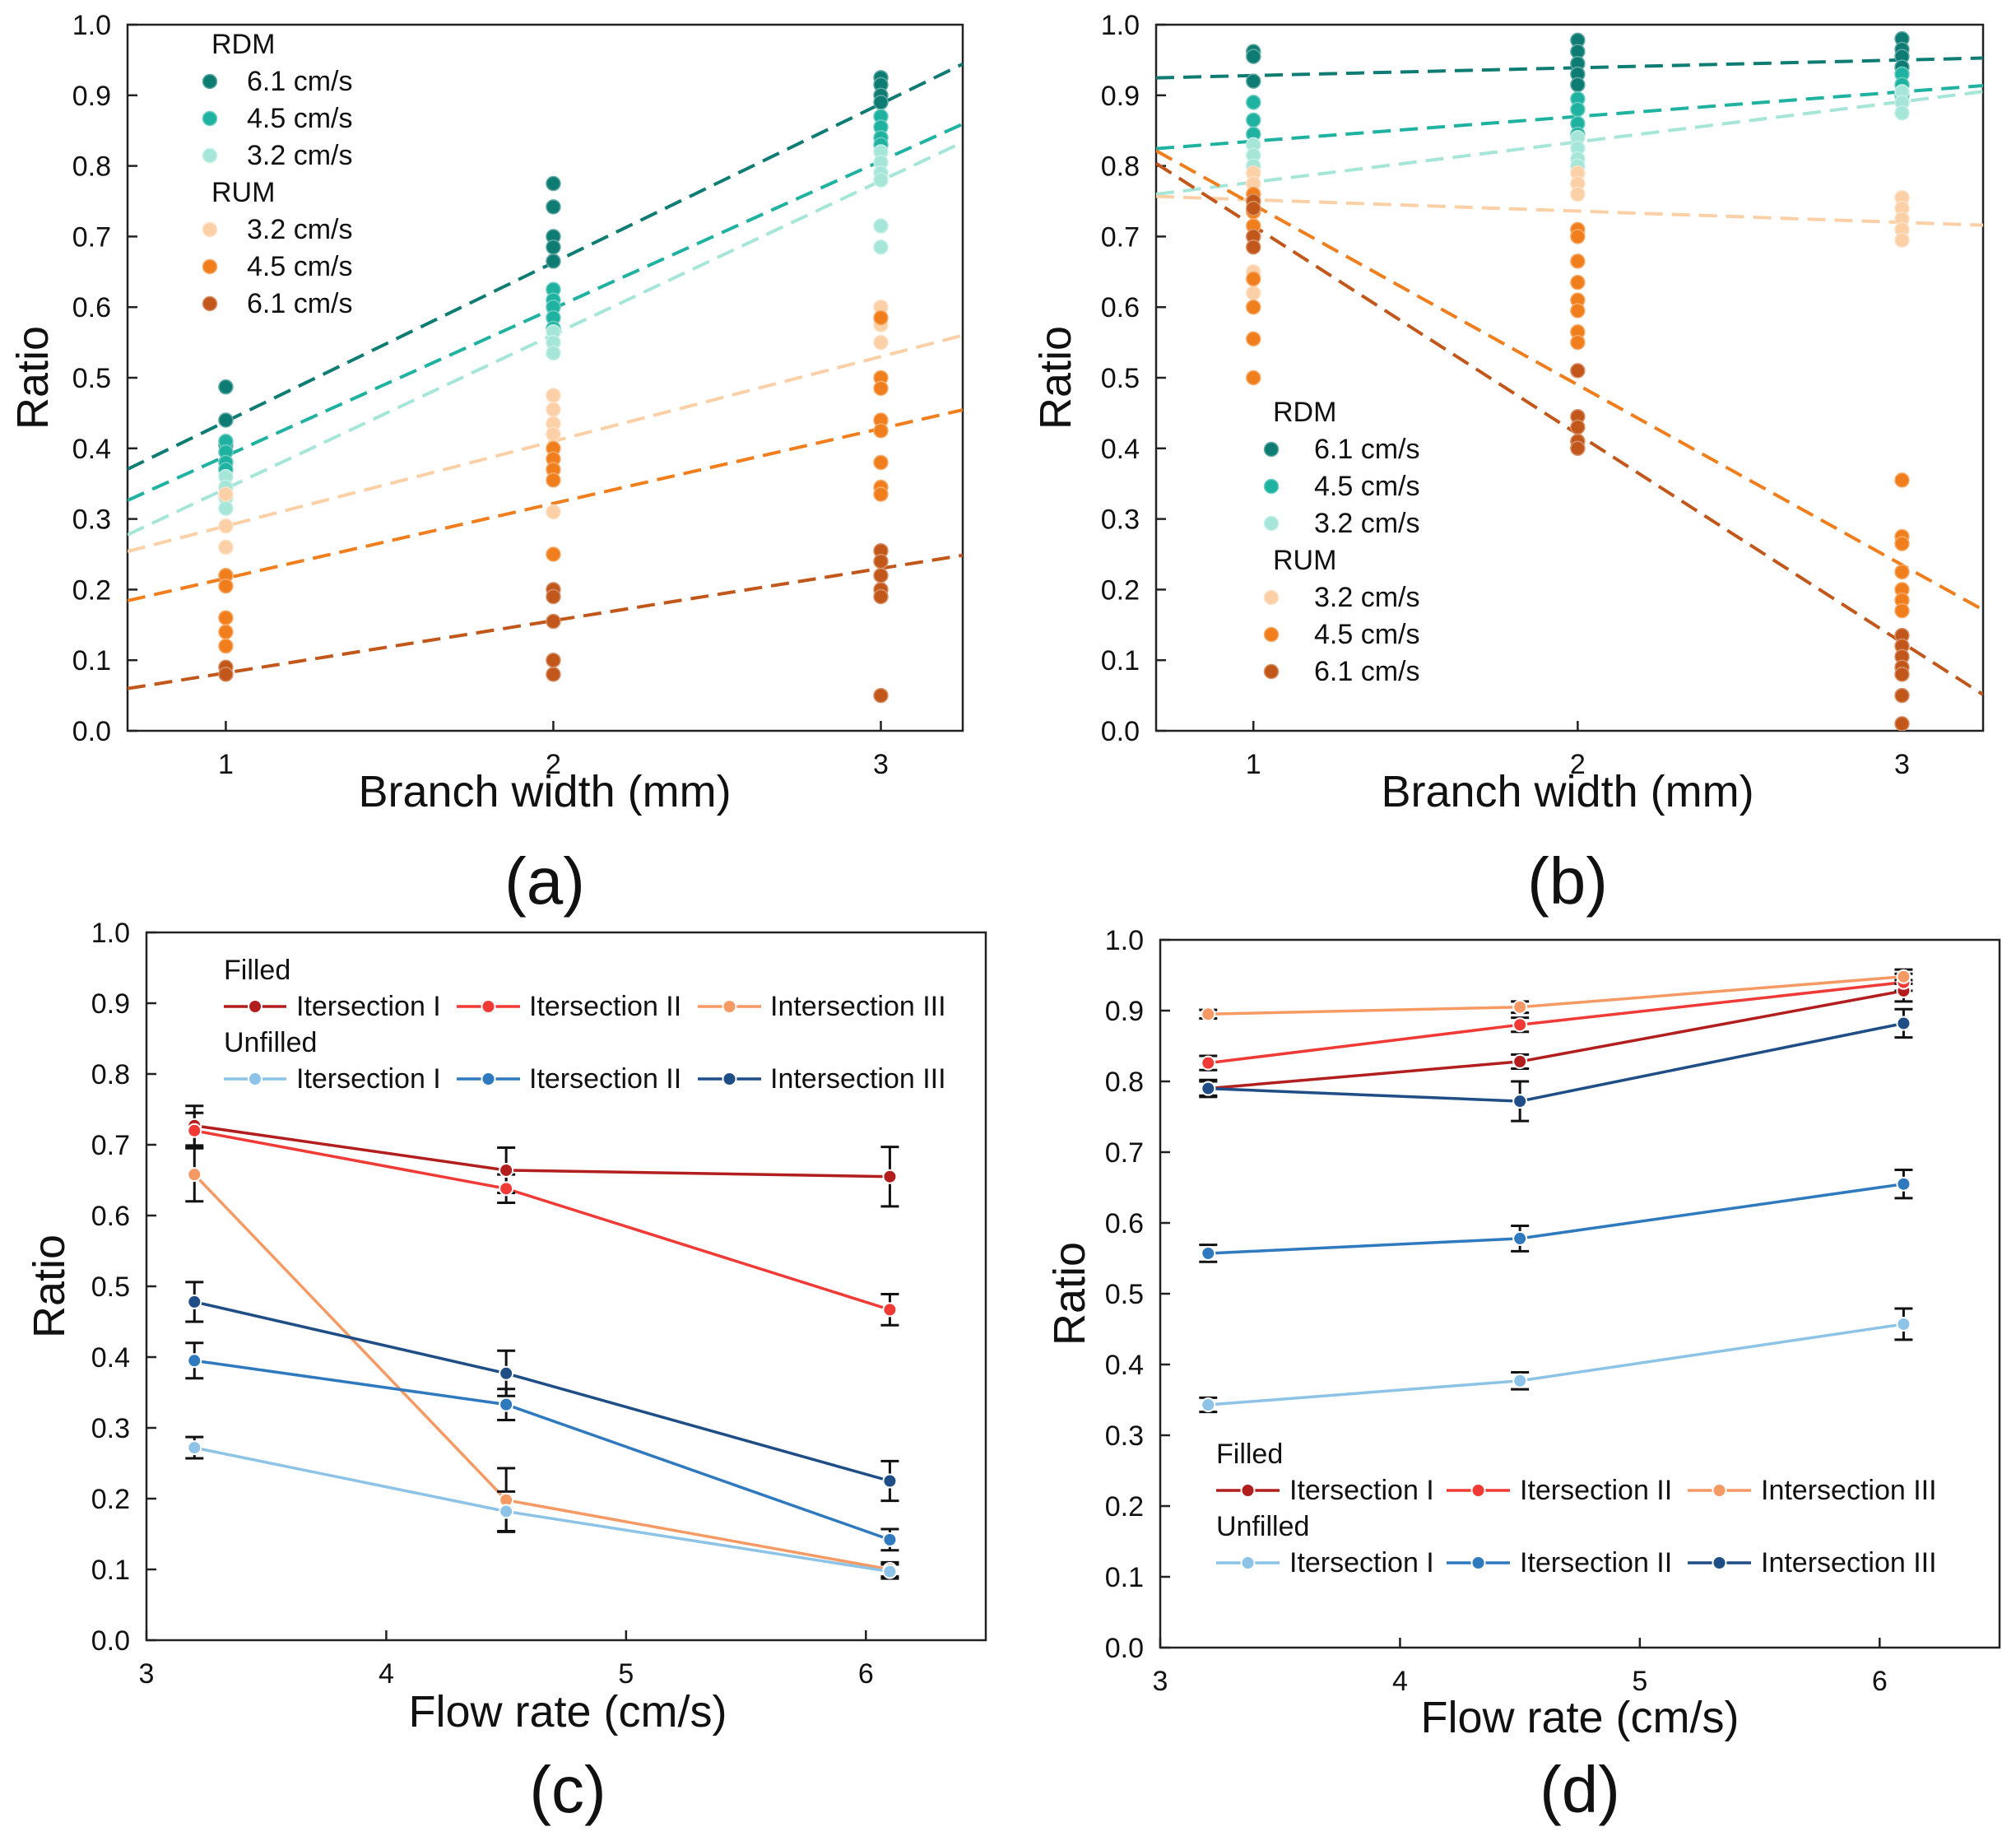  What do you see at coordinates (386, 1674) in the screenshot?
I see `x-tick-label: 4` at bounding box center [386, 1674].